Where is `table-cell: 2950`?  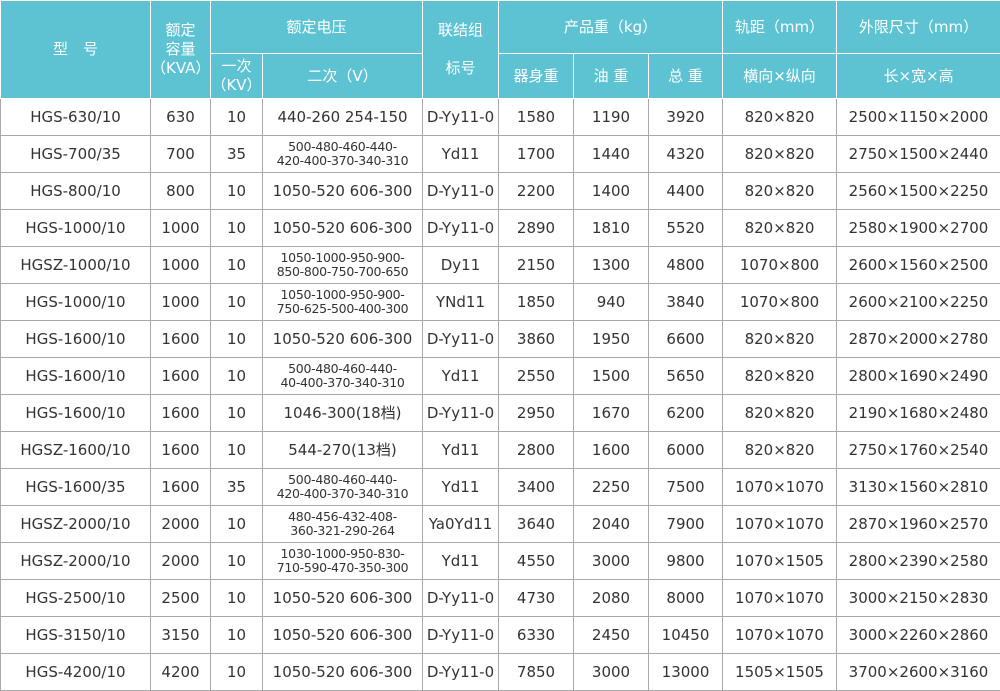 table-cell: 2950 is located at coordinates (536, 413).